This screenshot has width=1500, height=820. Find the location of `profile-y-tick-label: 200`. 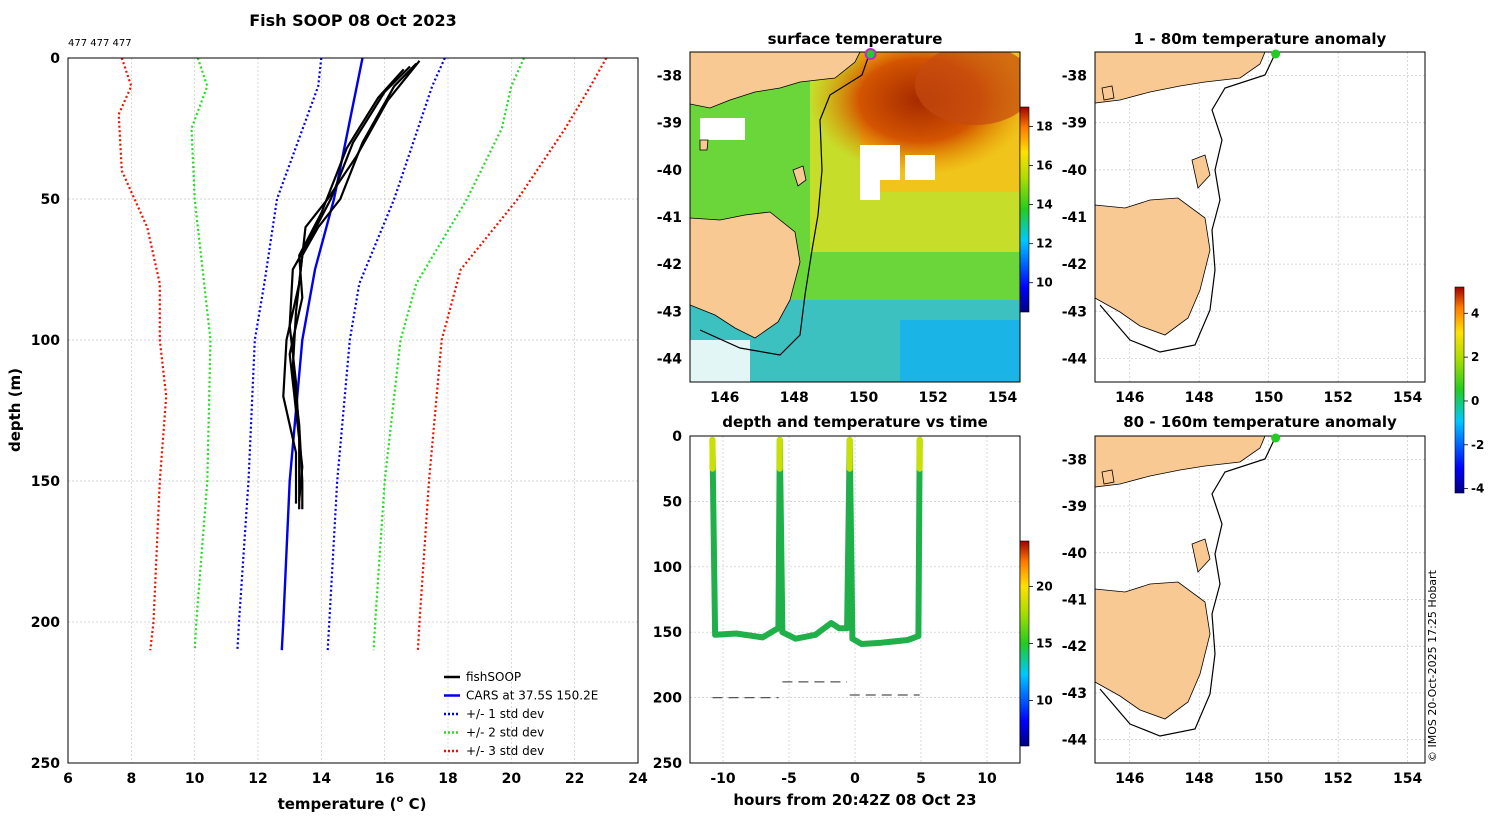

profile-y-tick-label: 200 is located at coordinates (45, 623).